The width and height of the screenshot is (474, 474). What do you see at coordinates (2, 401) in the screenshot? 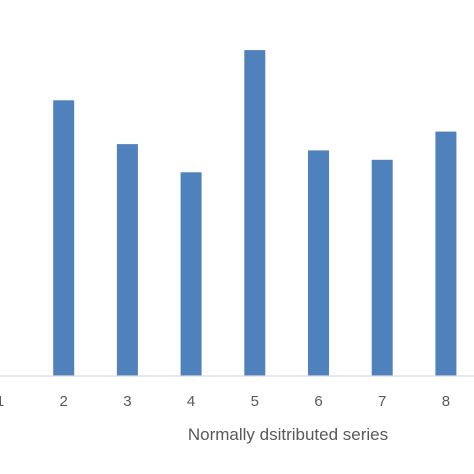
I see `x-tick-label-1: 1` at bounding box center [2, 401].